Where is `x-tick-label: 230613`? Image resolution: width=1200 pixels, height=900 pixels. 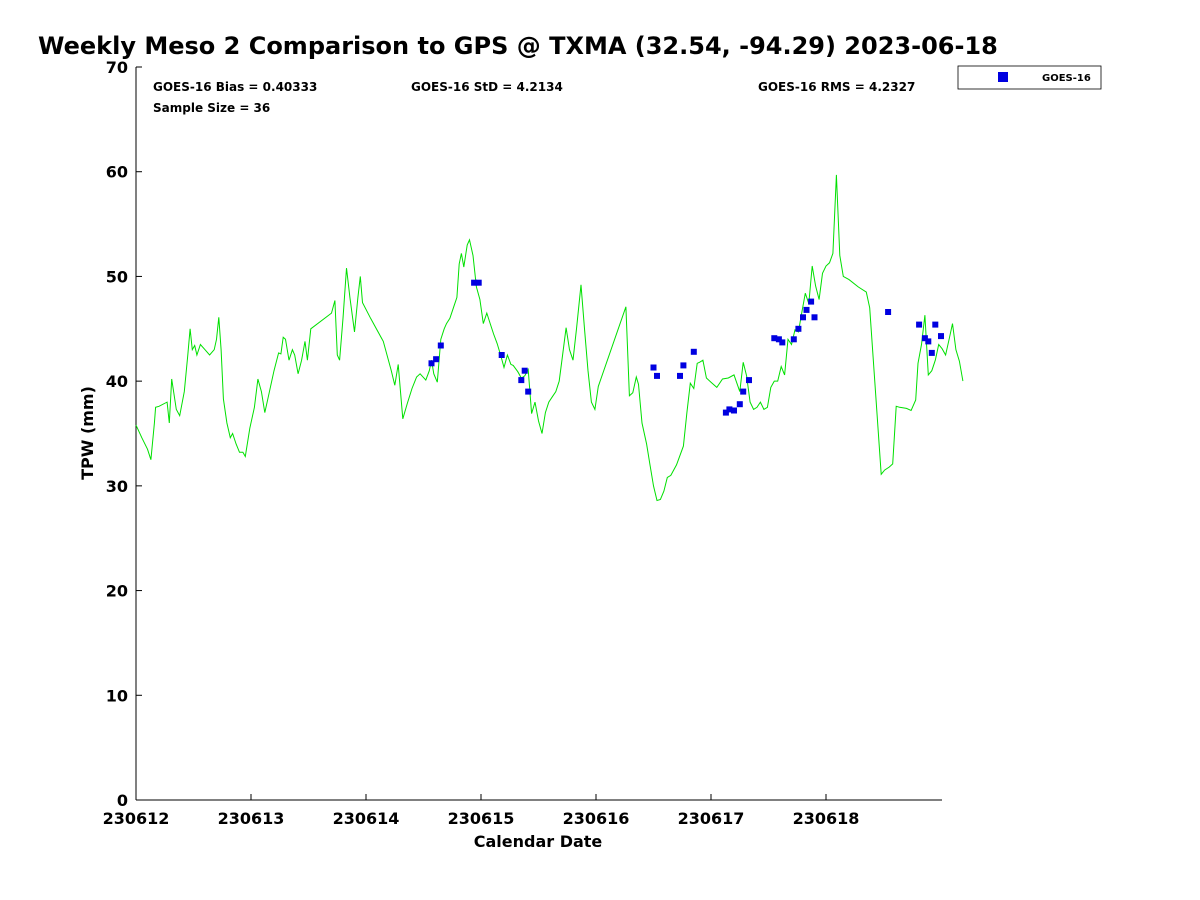 x-tick-label: 230613 is located at coordinates (251, 818).